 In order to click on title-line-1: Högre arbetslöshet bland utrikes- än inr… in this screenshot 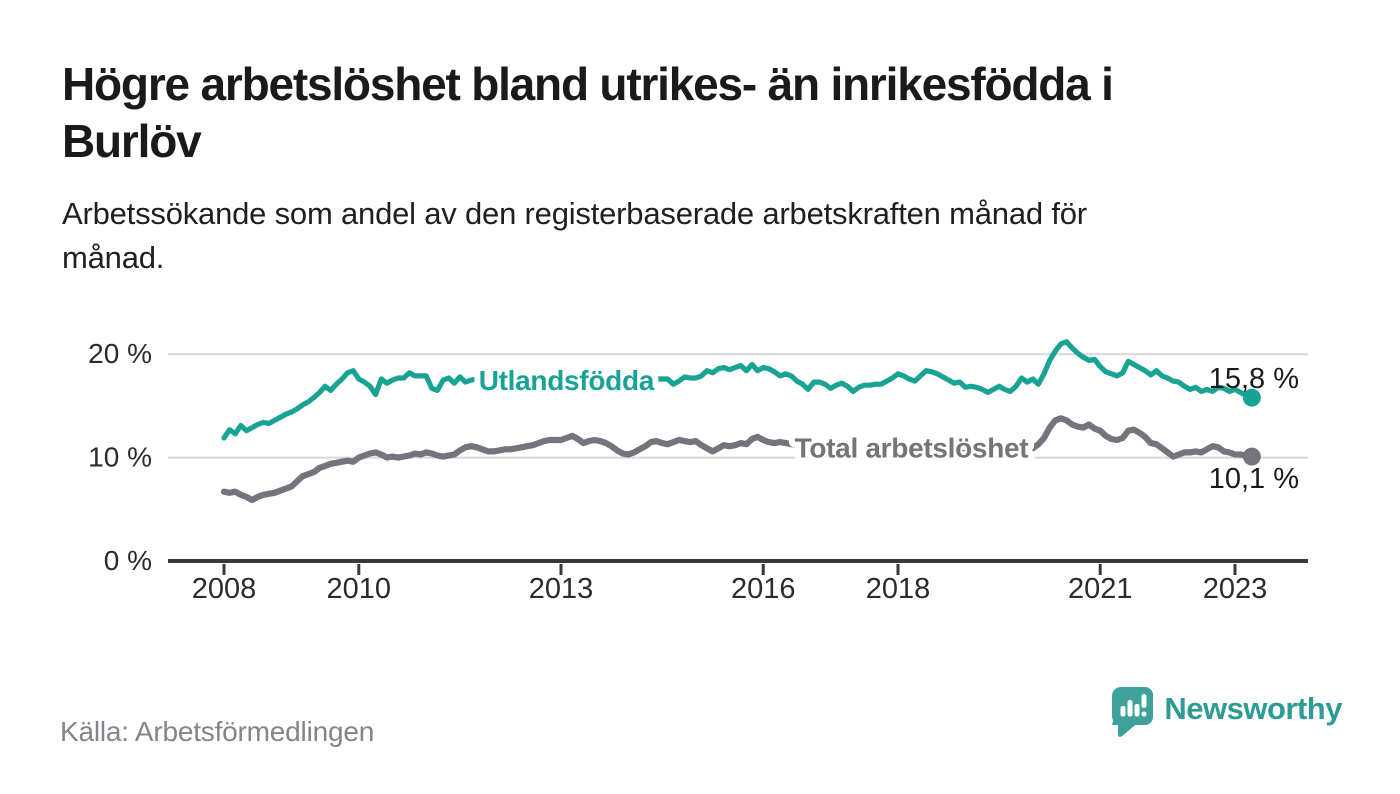, I will do `click(588, 84)`.